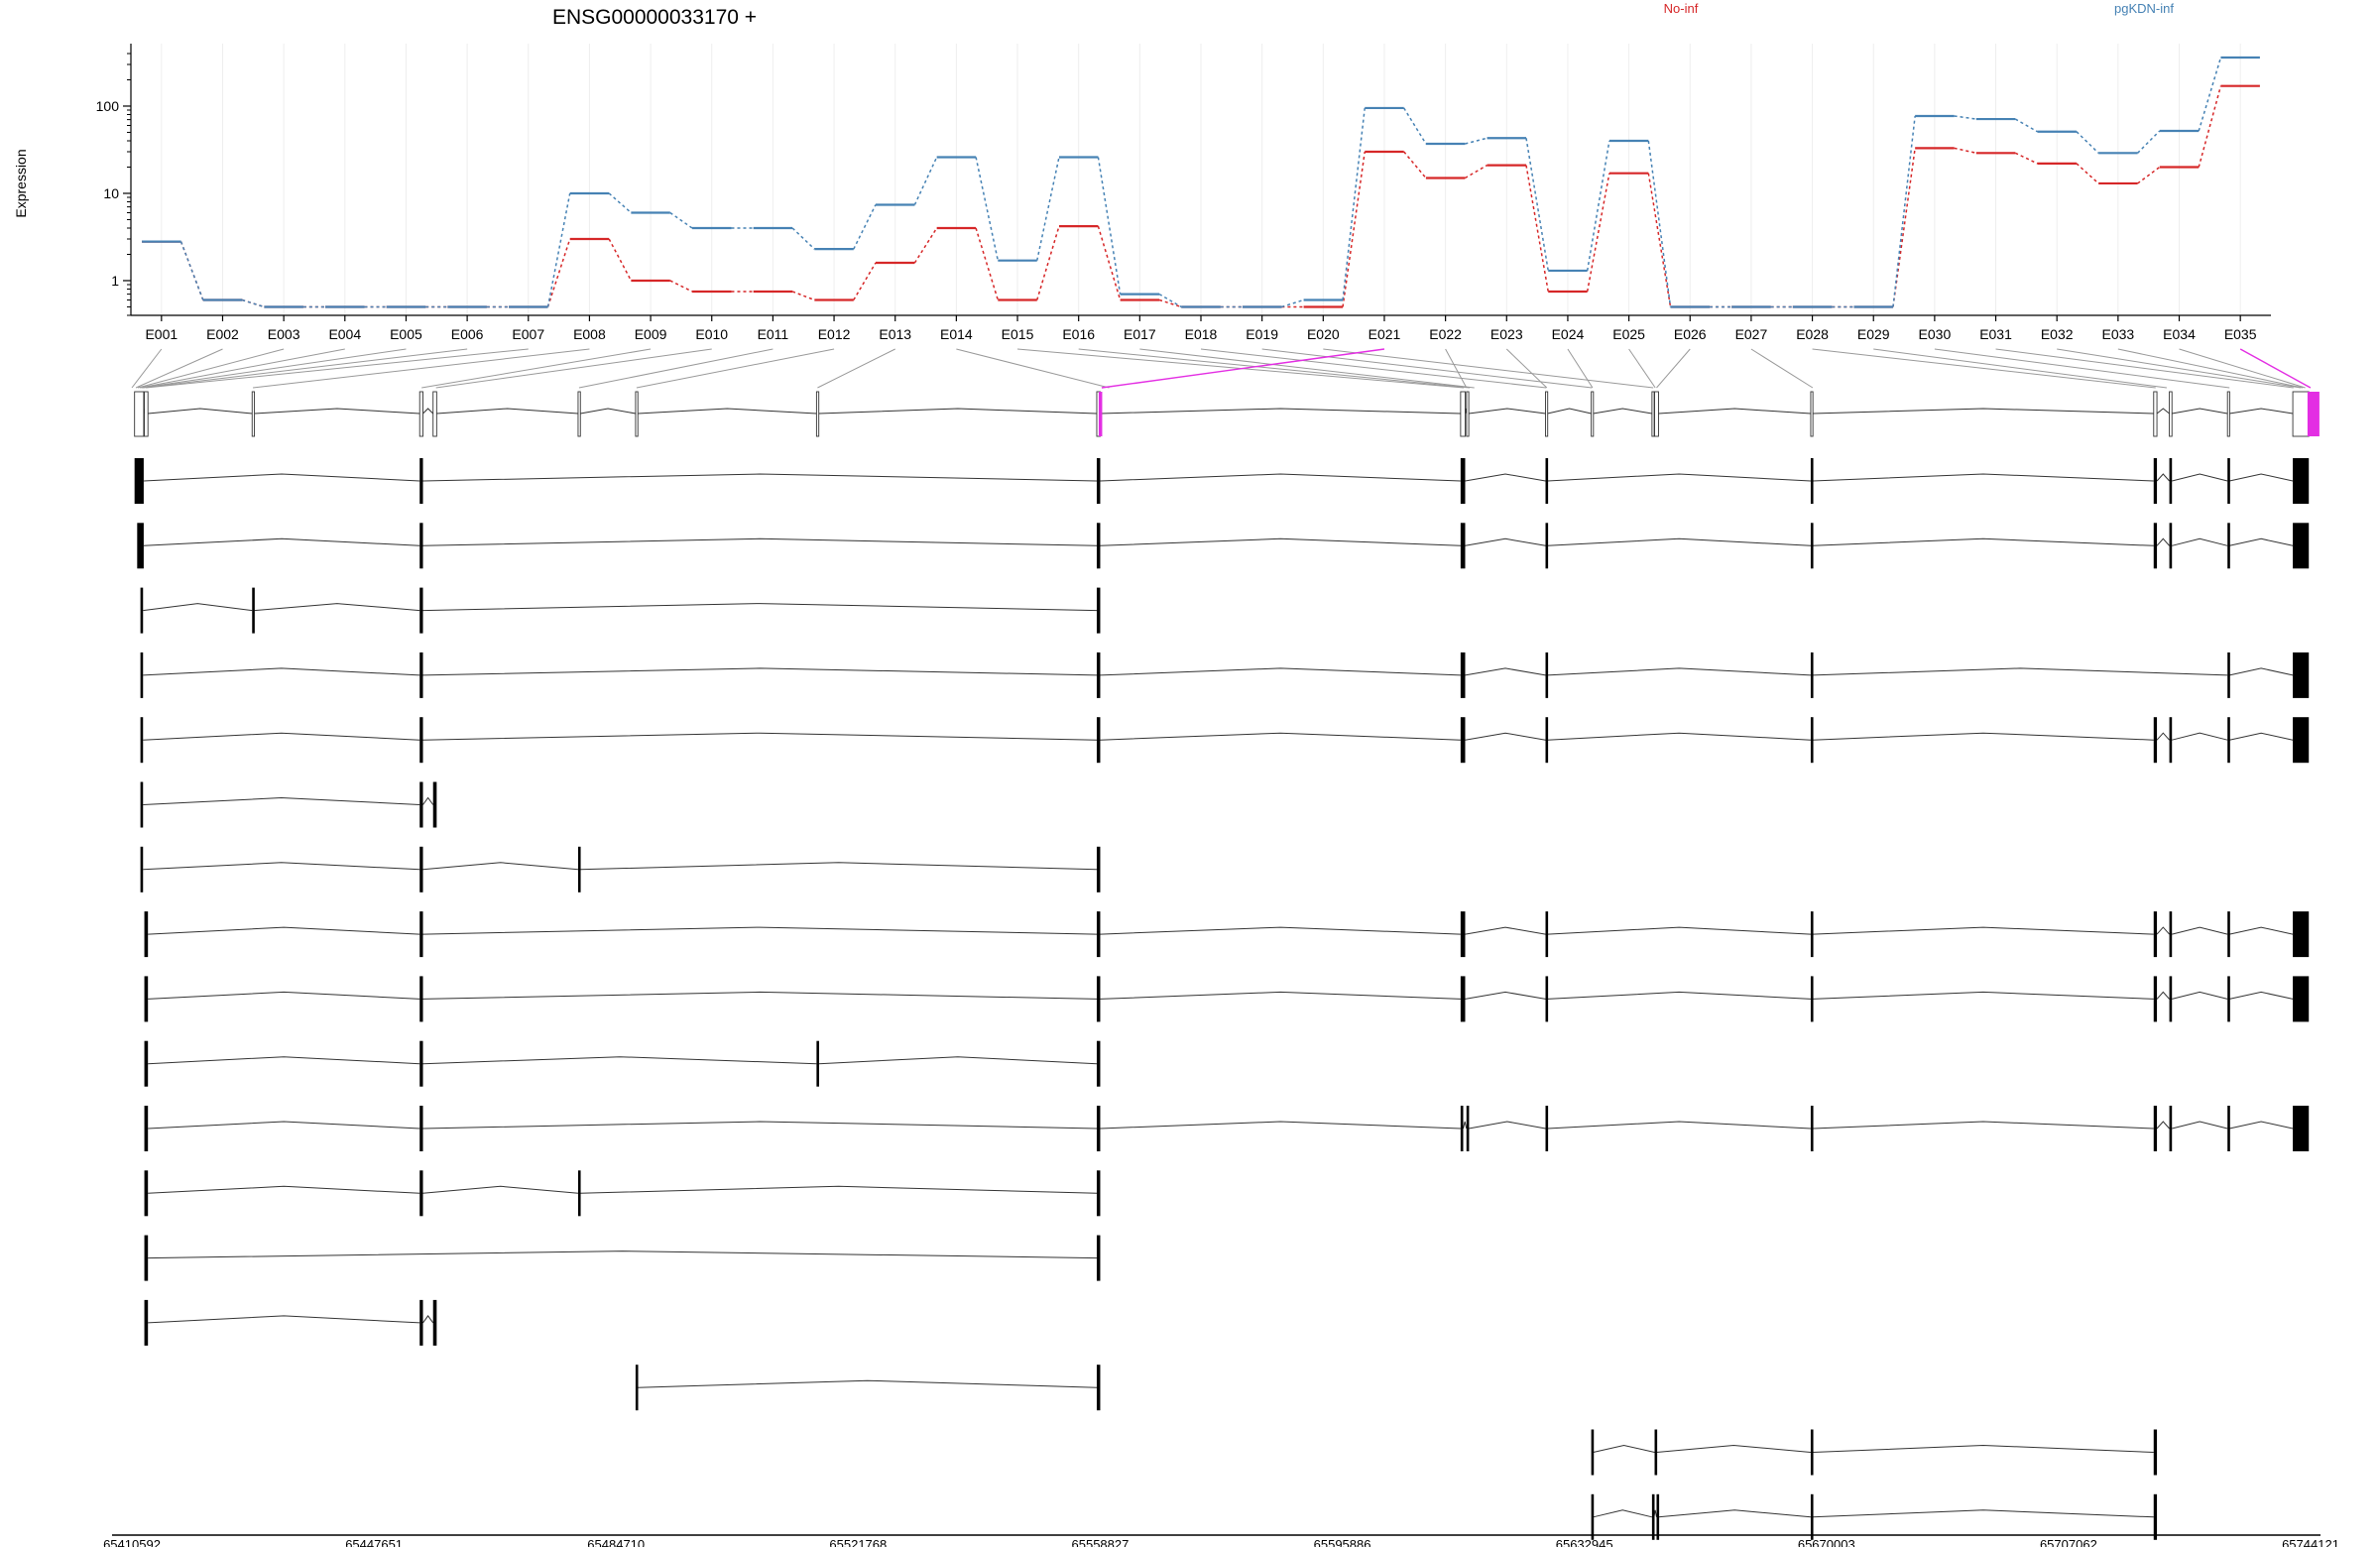 The image size is (2380, 1547). What do you see at coordinates (1873, 334) in the screenshot?
I see `x-tick-label: E029` at bounding box center [1873, 334].